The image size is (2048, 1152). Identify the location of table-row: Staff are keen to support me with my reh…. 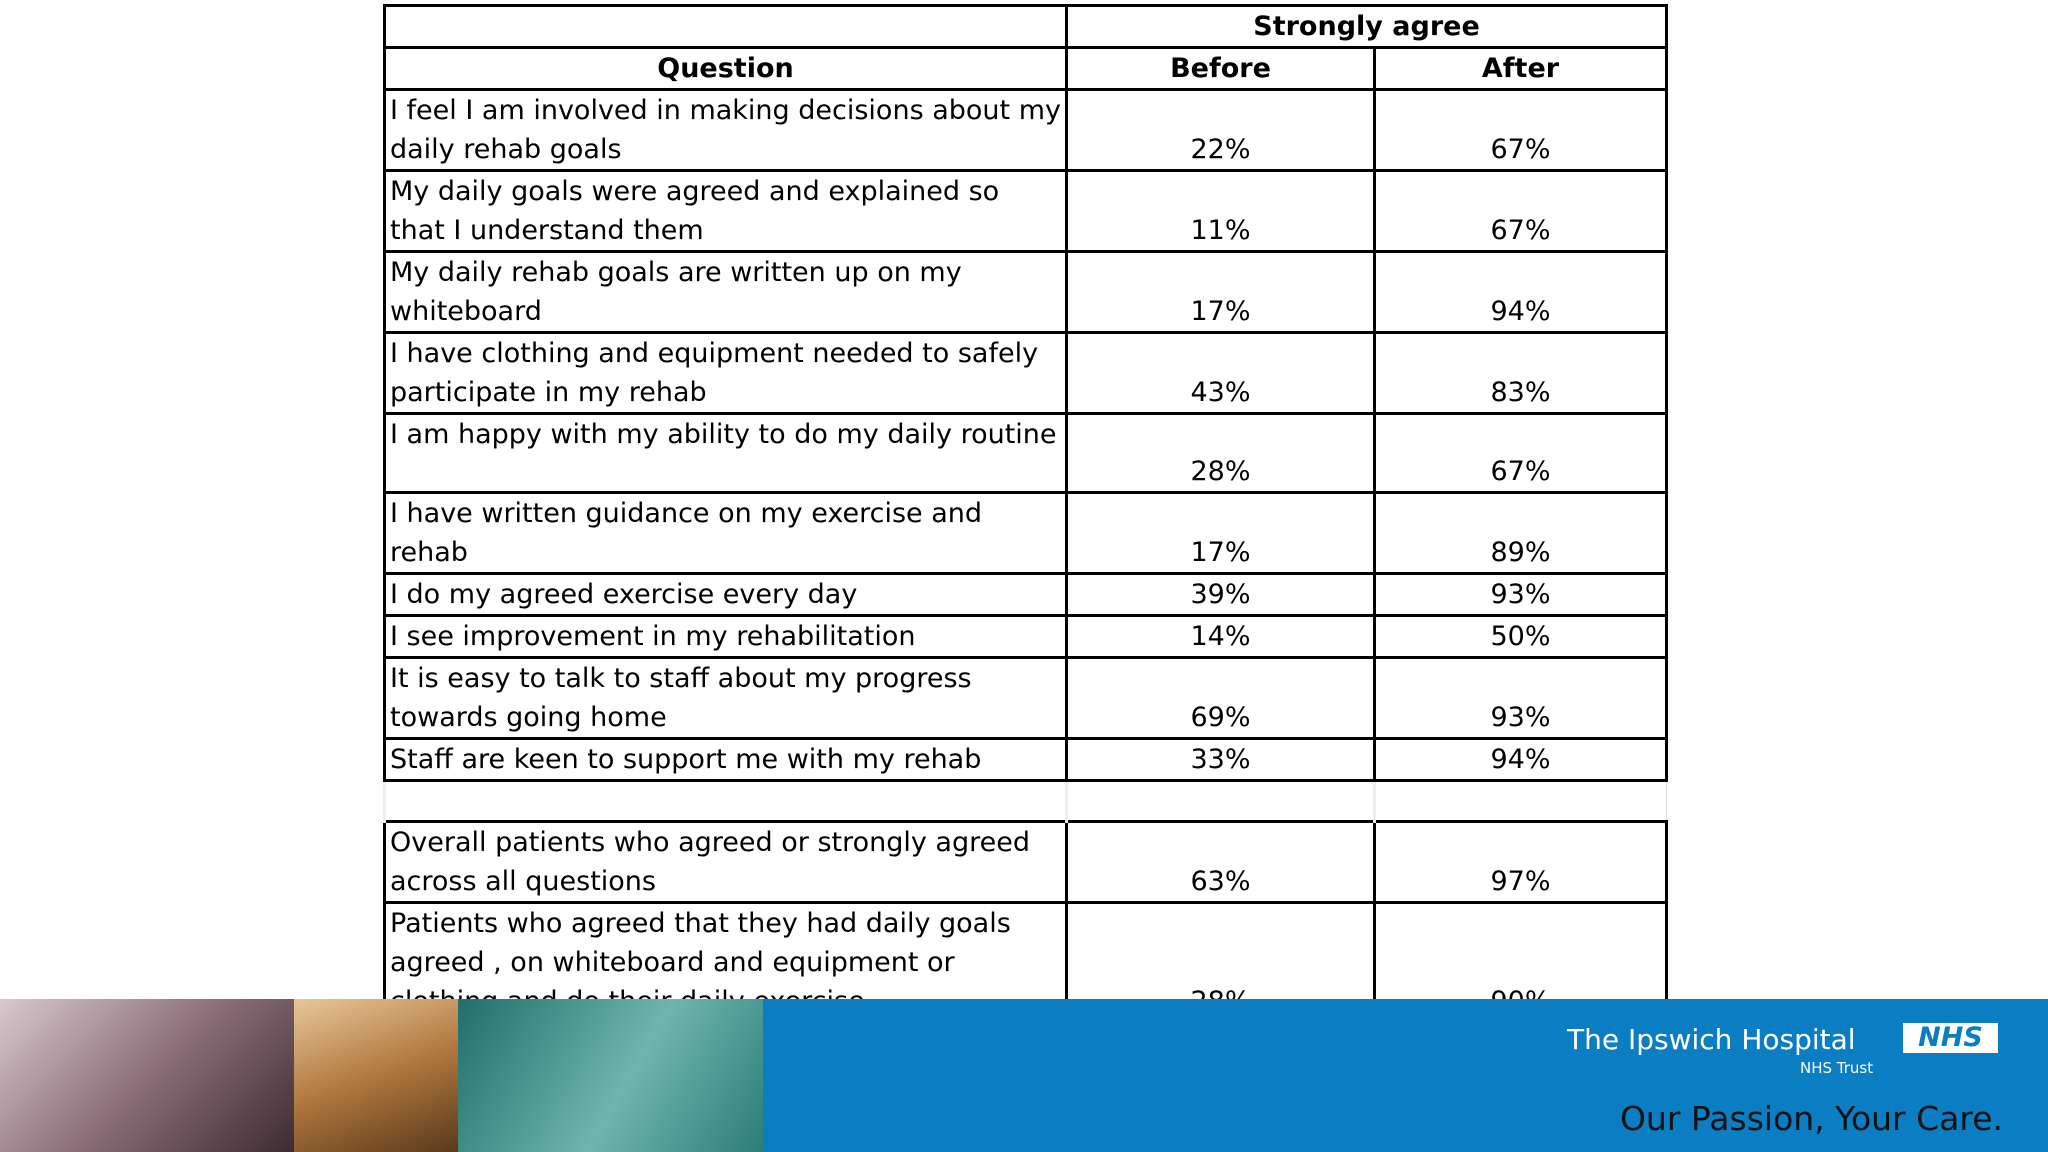
(1026, 759).